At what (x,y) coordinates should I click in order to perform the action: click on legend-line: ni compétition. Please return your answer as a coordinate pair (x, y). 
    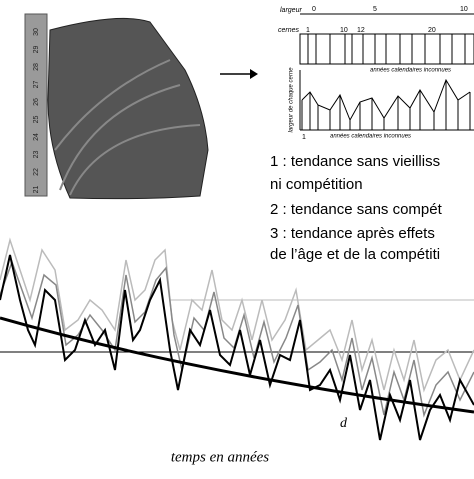
    Looking at the image, I should click on (316, 184).